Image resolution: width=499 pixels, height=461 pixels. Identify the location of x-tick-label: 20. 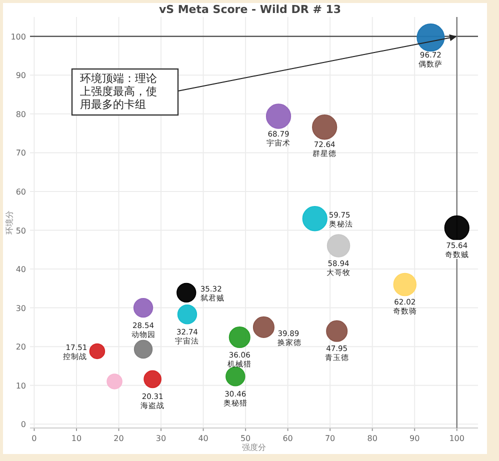
(119, 438).